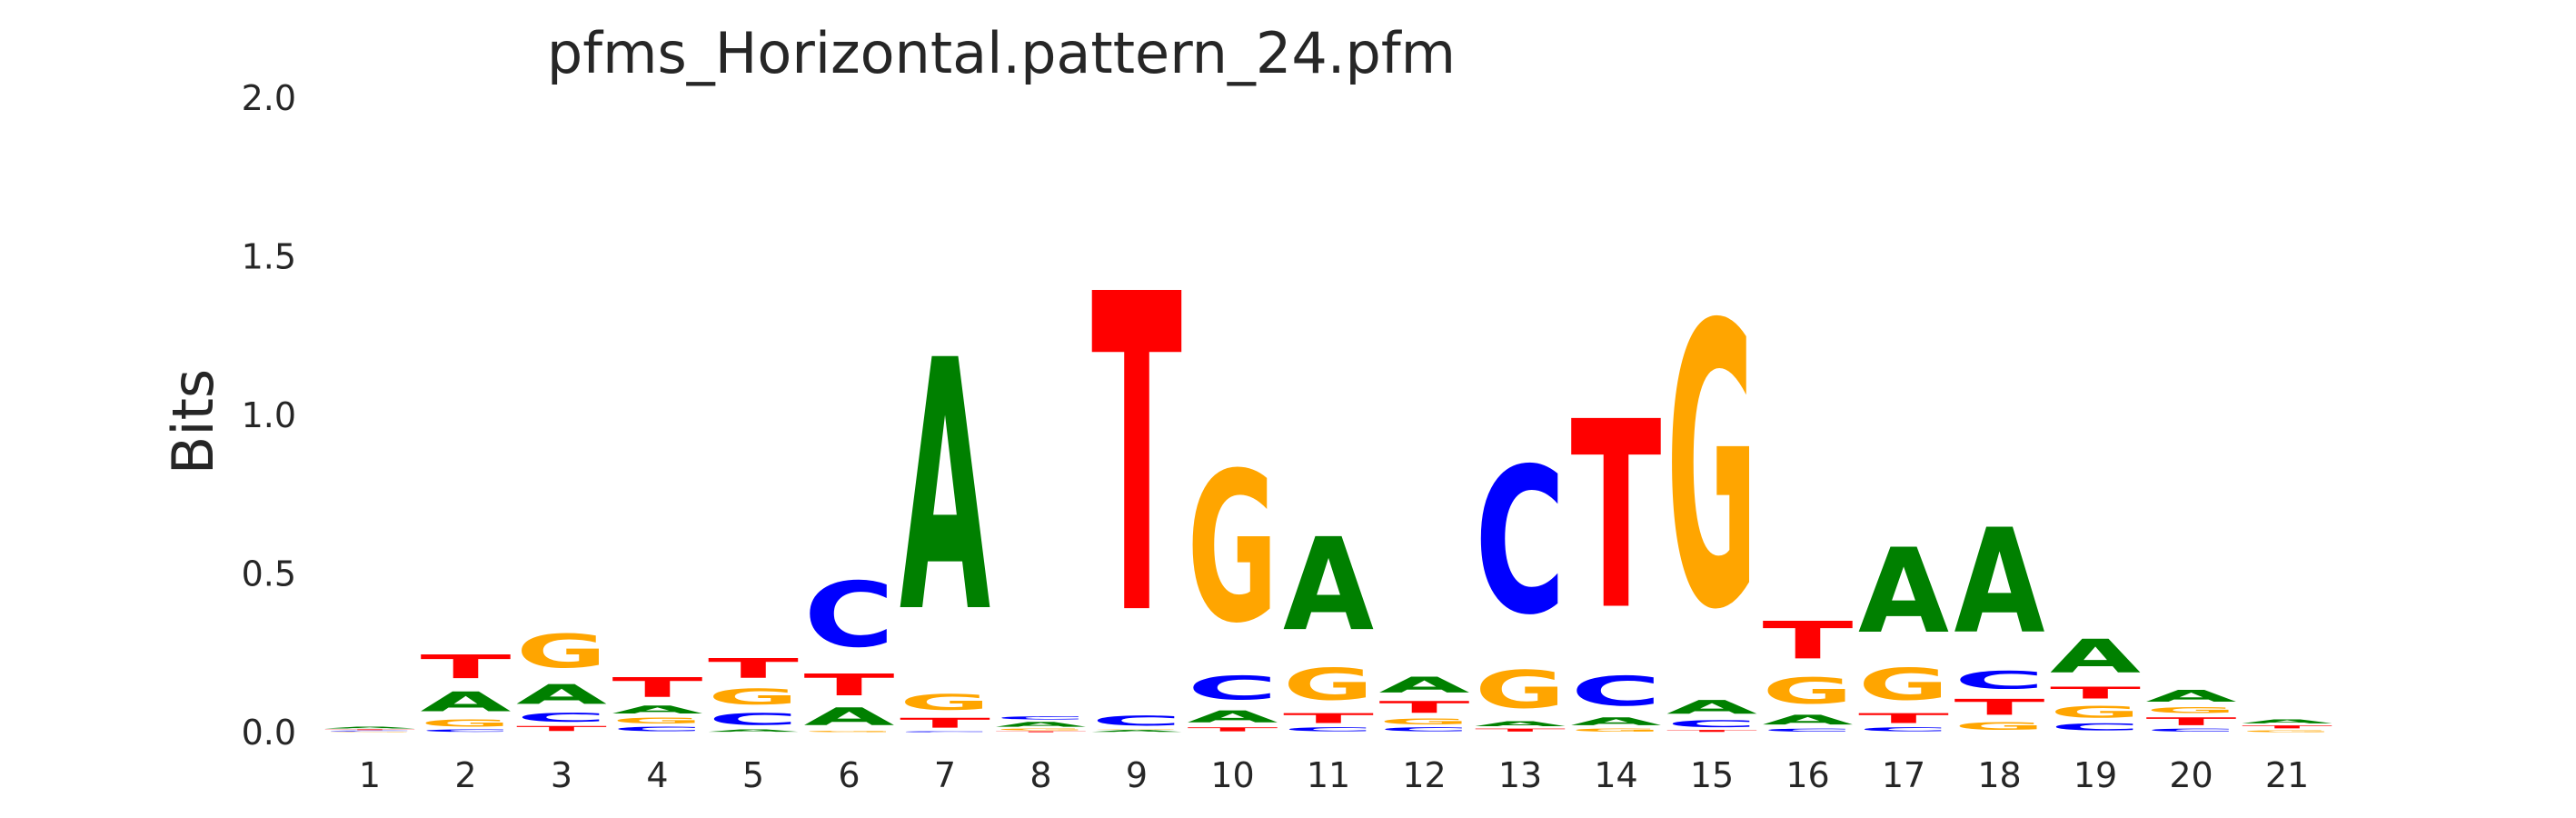 This screenshot has width=2576, height=818. What do you see at coordinates (2191, 775) in the screenshot?
I see `x-tick-label: 20` at bounding box center [2191, 775].